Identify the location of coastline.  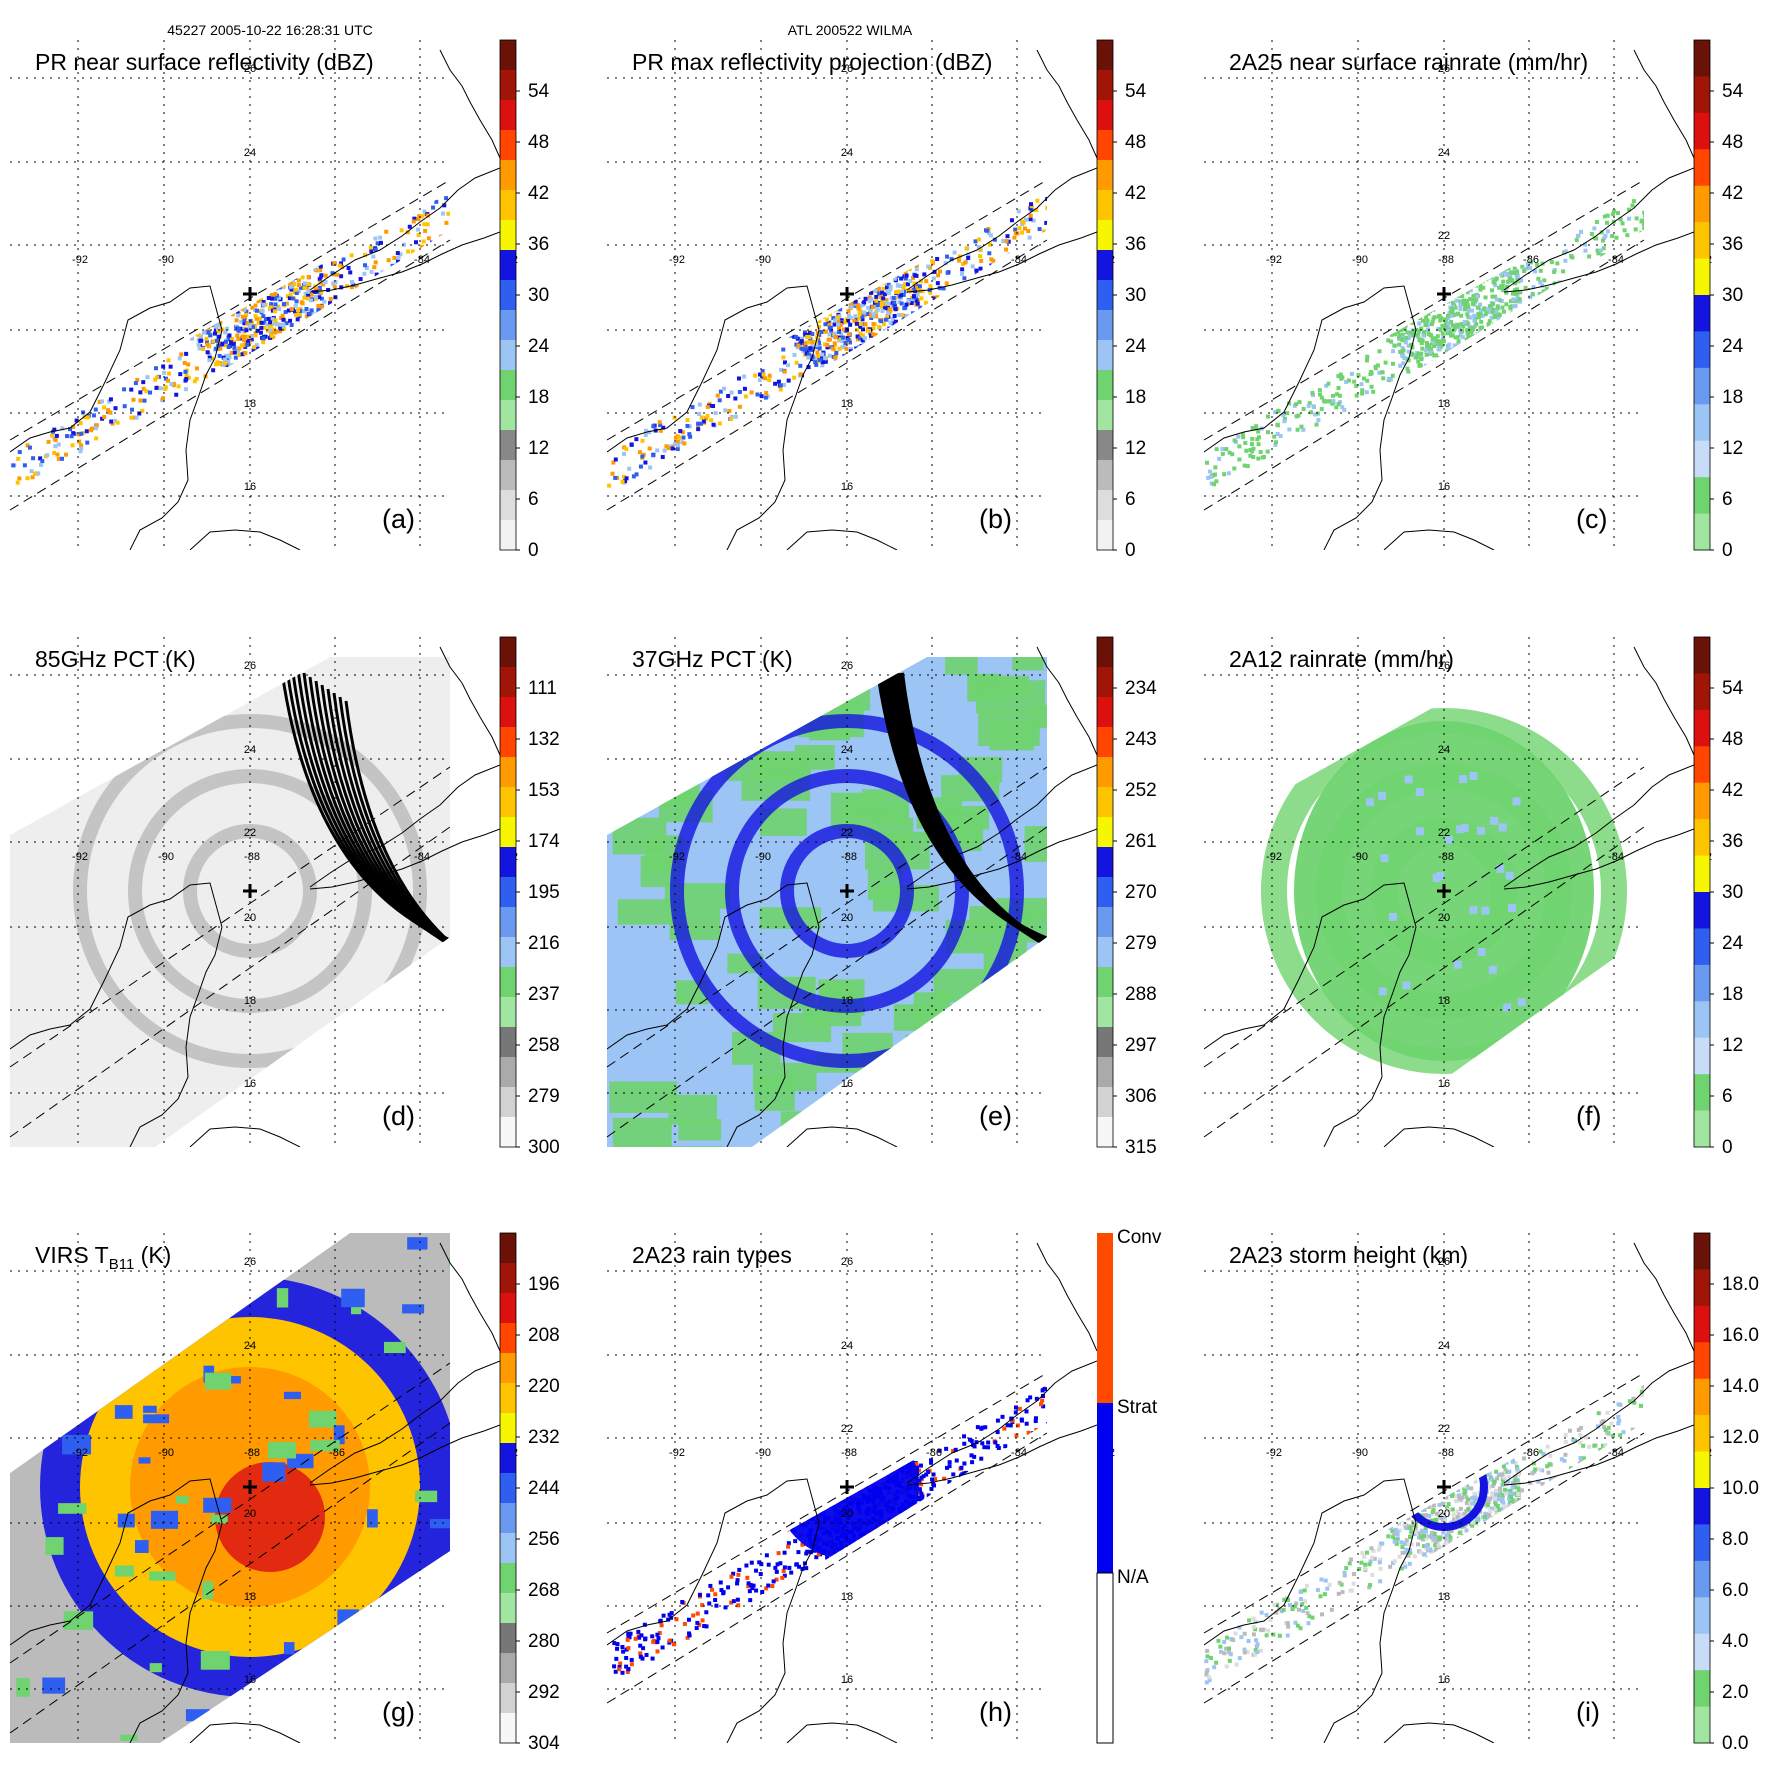
(255, 299).